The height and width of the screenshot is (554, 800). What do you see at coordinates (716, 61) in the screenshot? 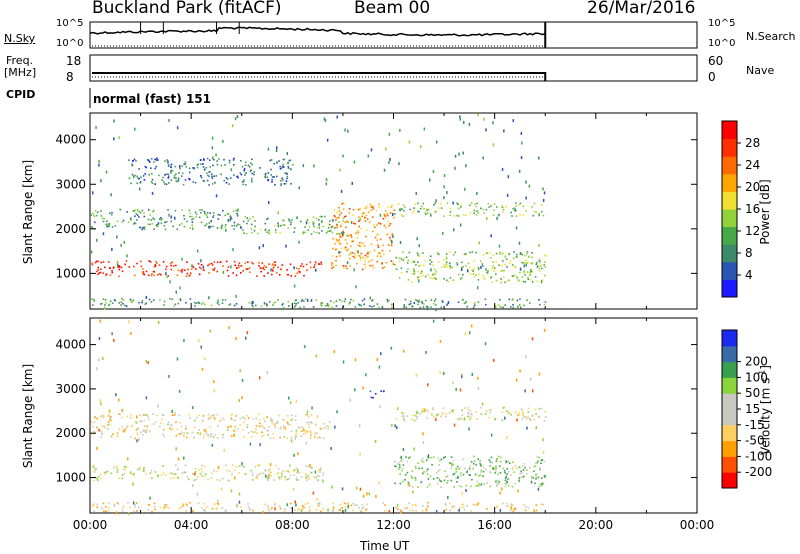
I see `nave-tick-top: 60` at bounding box center [716, 61].